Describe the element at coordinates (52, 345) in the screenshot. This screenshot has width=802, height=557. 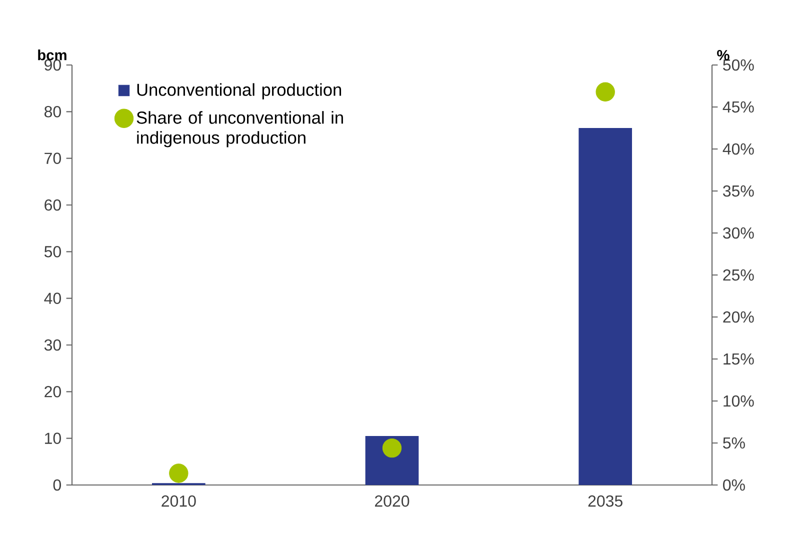
I see `y-tick-label: 30` at that location.